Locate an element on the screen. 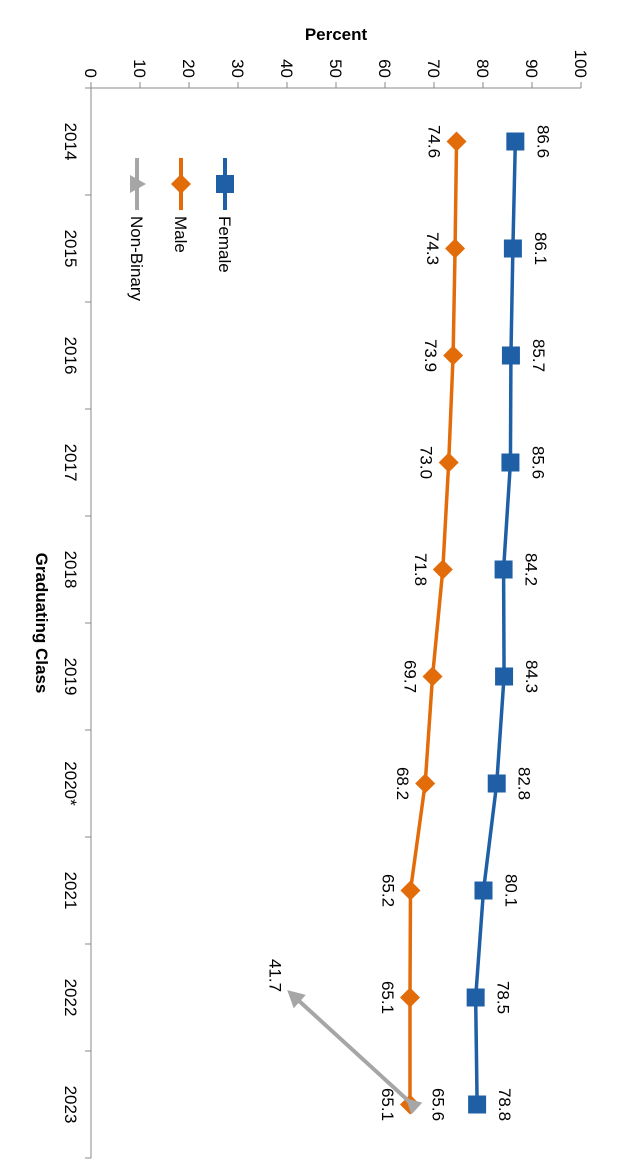 This screenshot has height=1172, width=623. x-tick-label: 2017 is located at coordinates (70, 463).